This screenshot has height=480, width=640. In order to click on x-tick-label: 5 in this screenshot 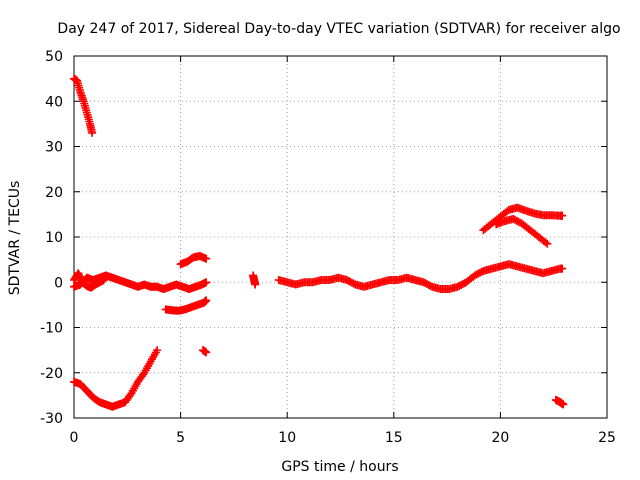, I will do `click(180, 438)`.